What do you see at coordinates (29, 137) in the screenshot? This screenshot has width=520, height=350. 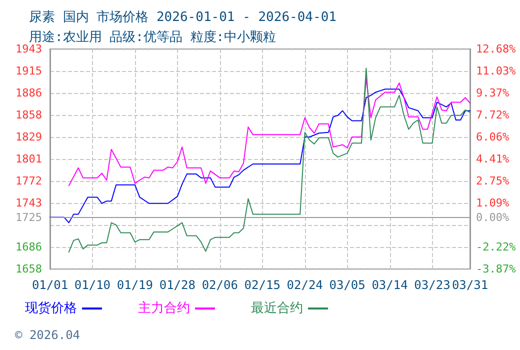 I see `y-tick-label: 1829` at bounding box center [29, 137].